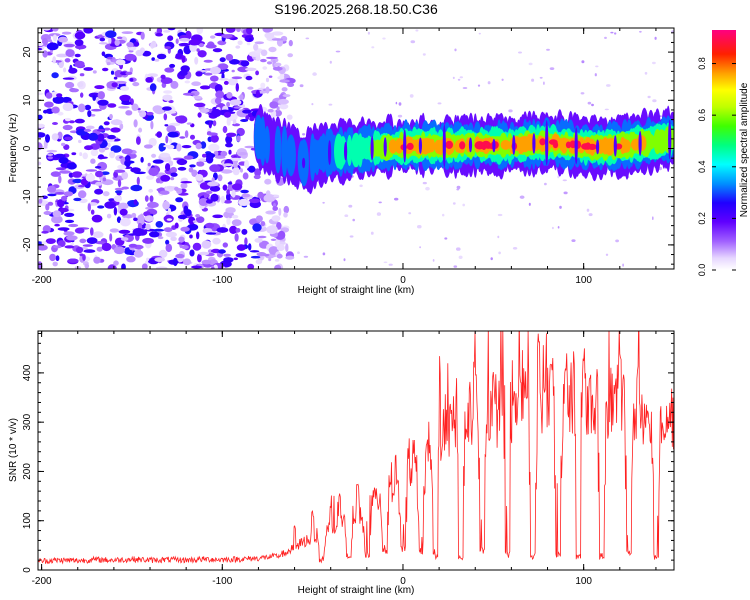 Image resolution: width=750 pixels, height=600 pixels. I want to click on x-tick-label: 100, so click(583, 280).